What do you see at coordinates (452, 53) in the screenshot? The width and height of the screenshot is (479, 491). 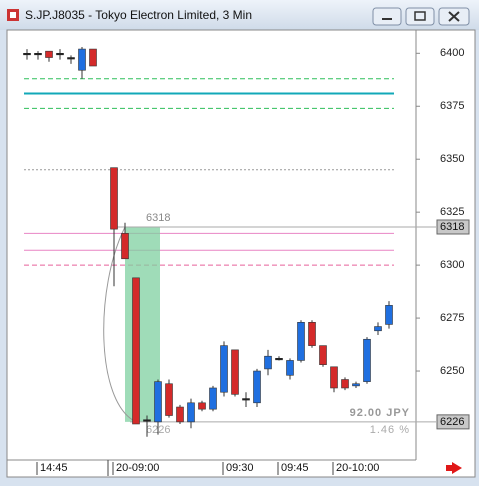 I see `y-tick-label: 6400` at bounding box center [452, 53].